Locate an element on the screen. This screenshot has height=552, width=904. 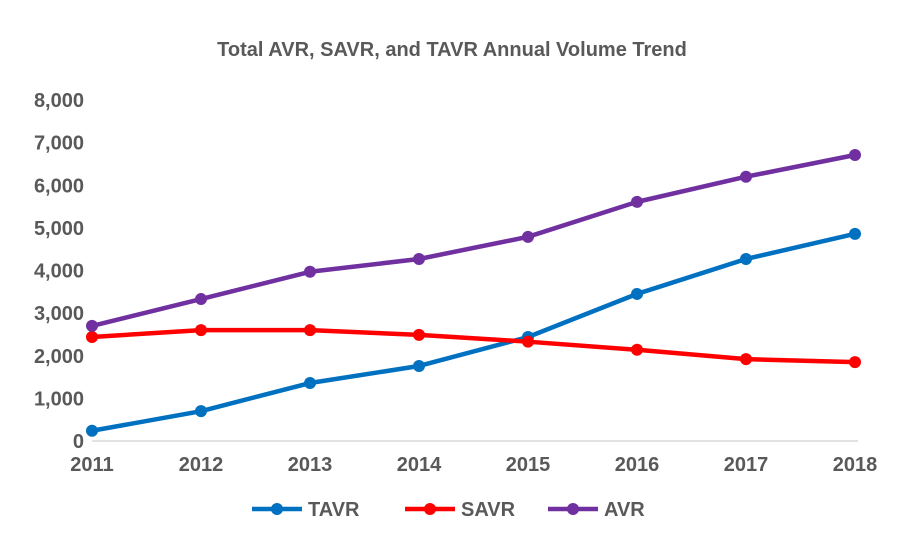
x-tick-label: 2015 is located at coordinates (528, 465).